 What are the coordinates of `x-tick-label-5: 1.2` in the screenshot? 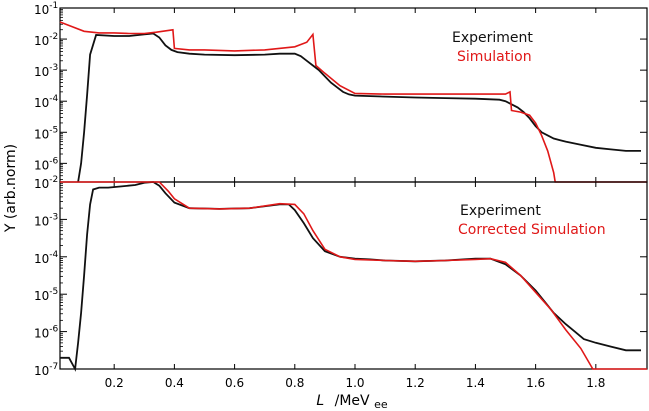 It's located at (415, 383).